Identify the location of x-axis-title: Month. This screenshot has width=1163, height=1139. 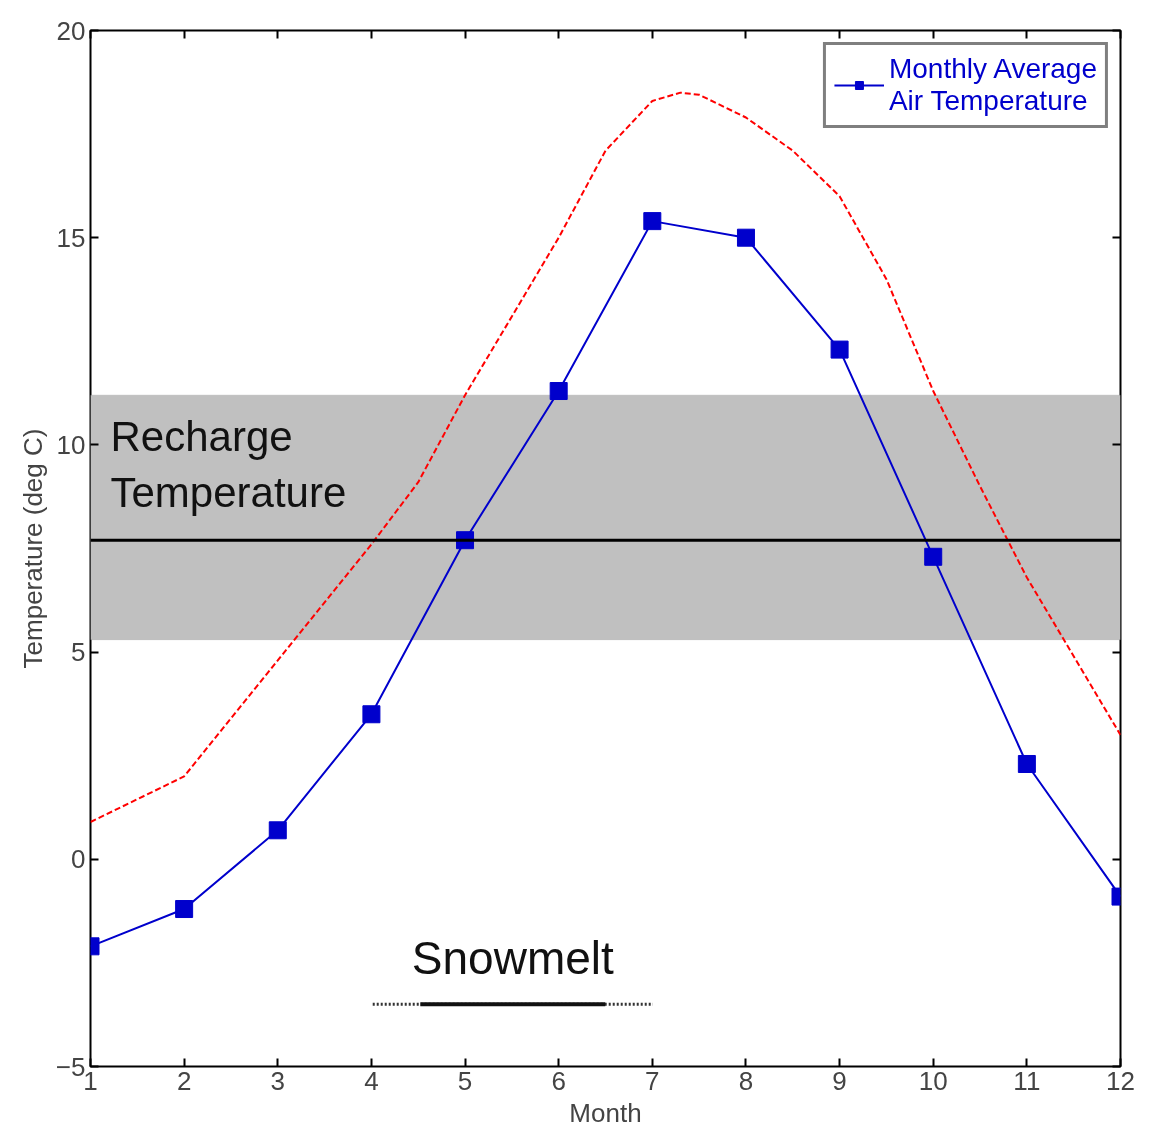
(605, 1112).